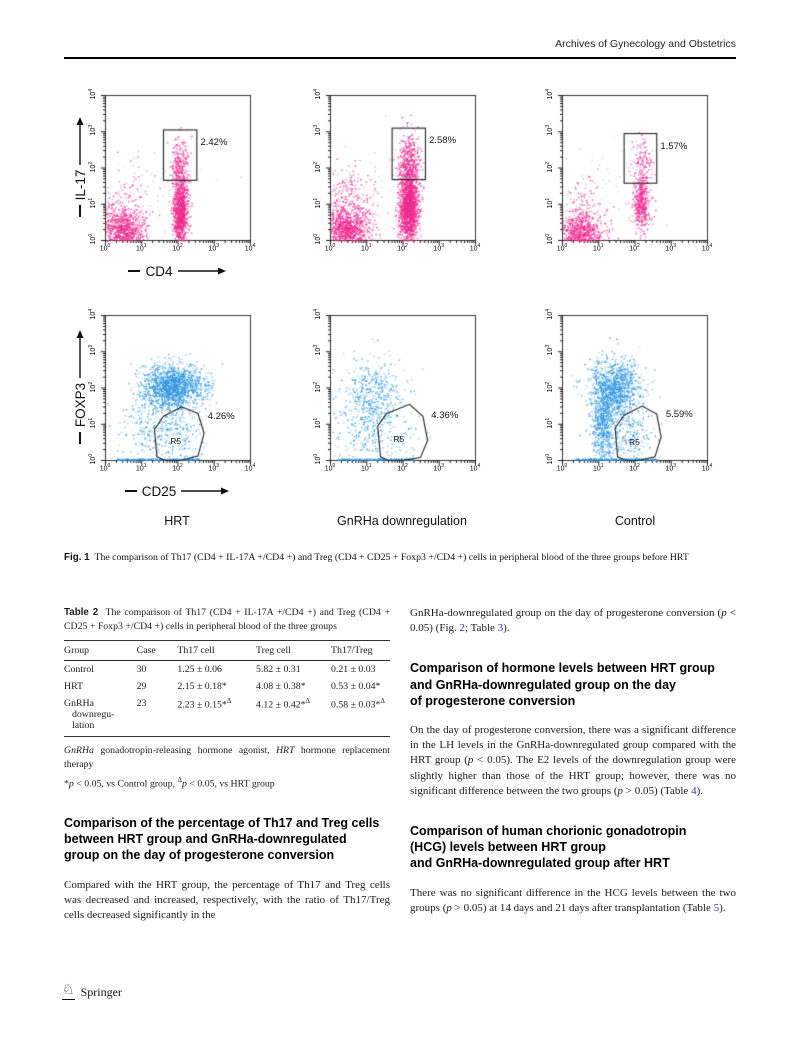 Image resolution: width=800 pixels, height=1062 pixels. What do you see at coordinates (443, 140) in the screenshot?
I see `gate-percentage-label: 2.58%` at bounding box center [443, 140].